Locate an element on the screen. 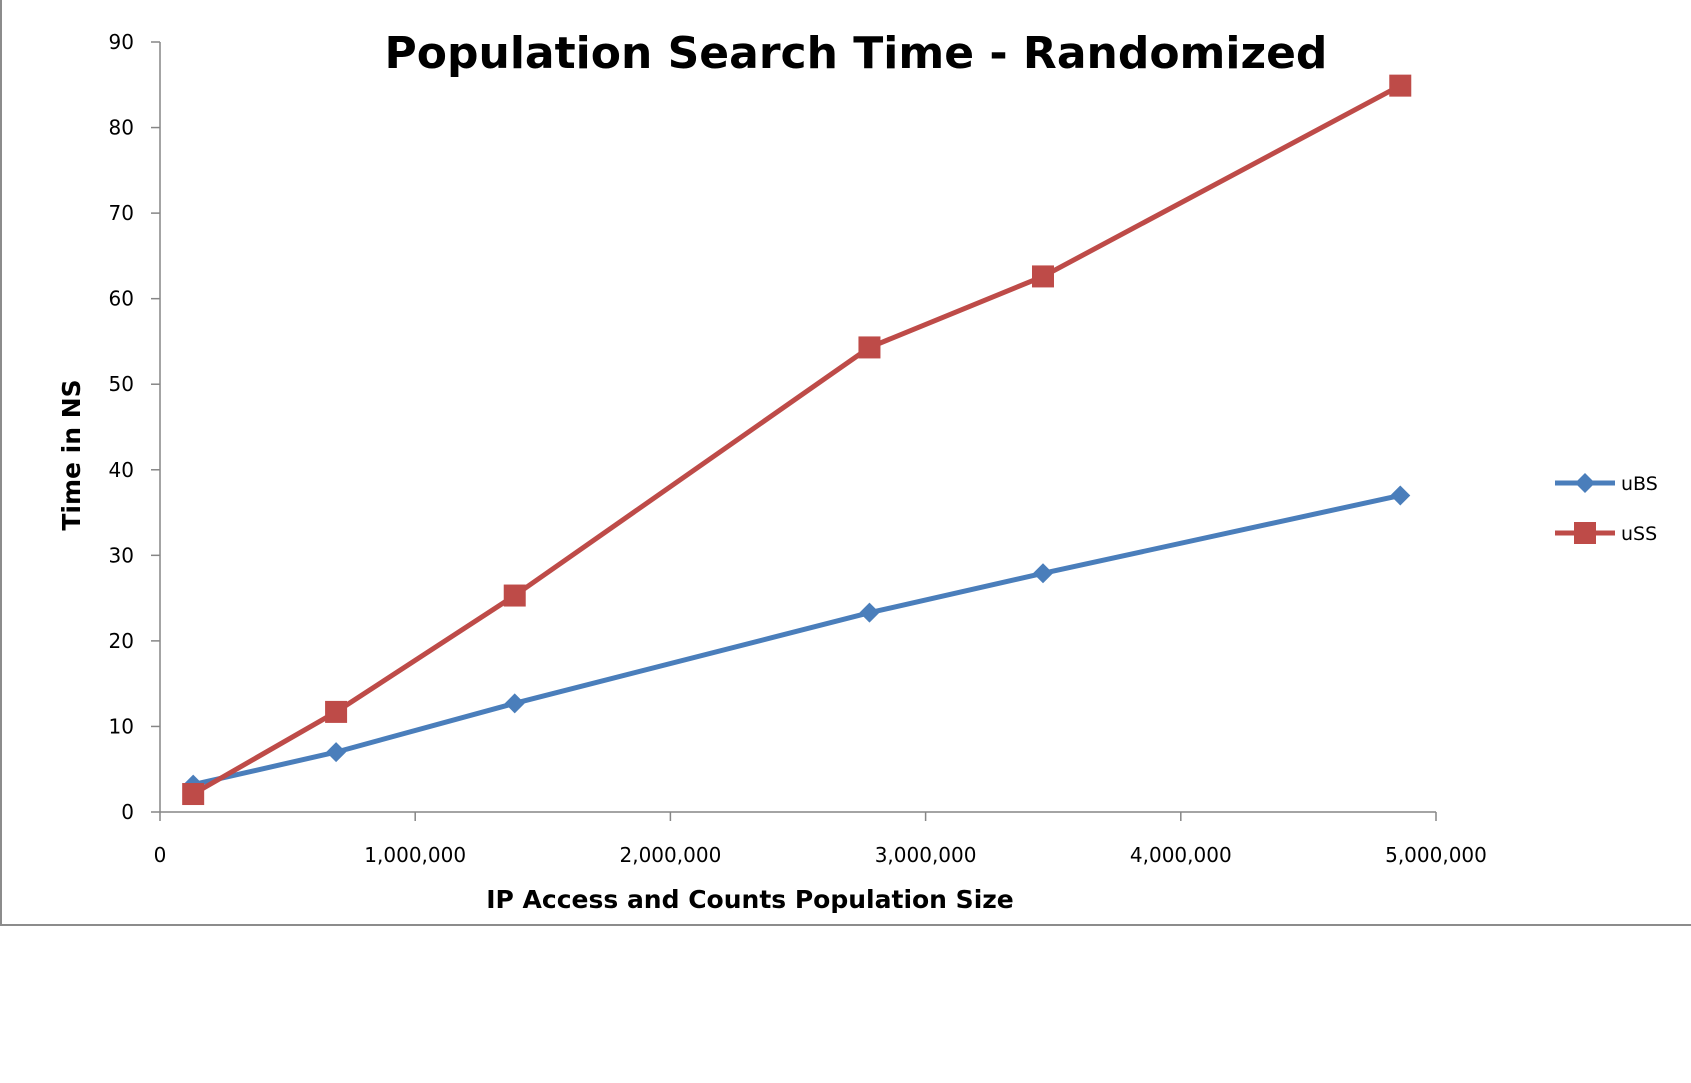  y-axis-title: Time in NS is located at coordinates (71, 454).